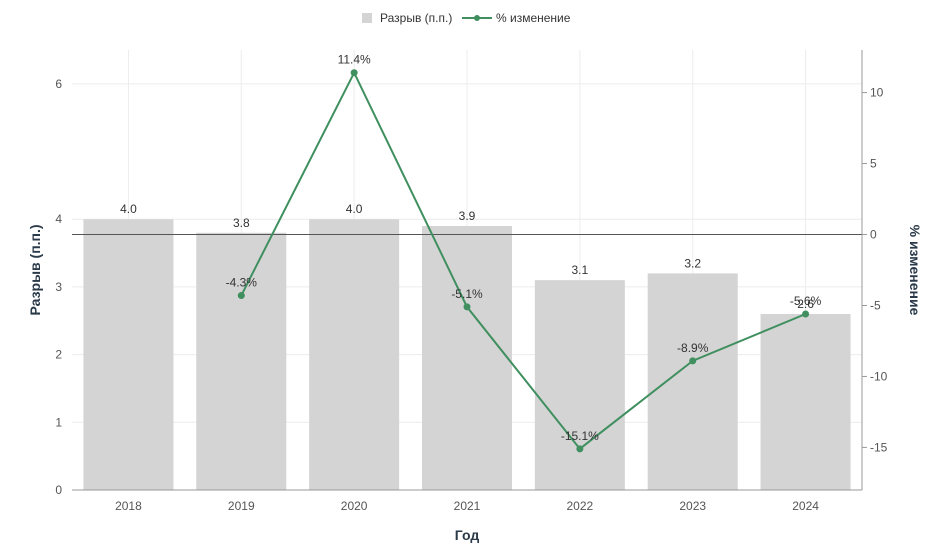  I want to click on bar-value-label: 2.6, so click(805, 304).